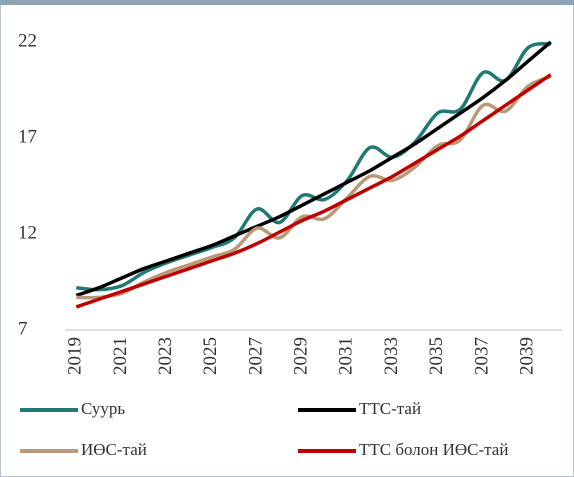 The width and height of the screenshot is (574, 477). Describe the element at coordinates (103, 408) in the screenshot. I see `legend-label: Суурь` at that location.